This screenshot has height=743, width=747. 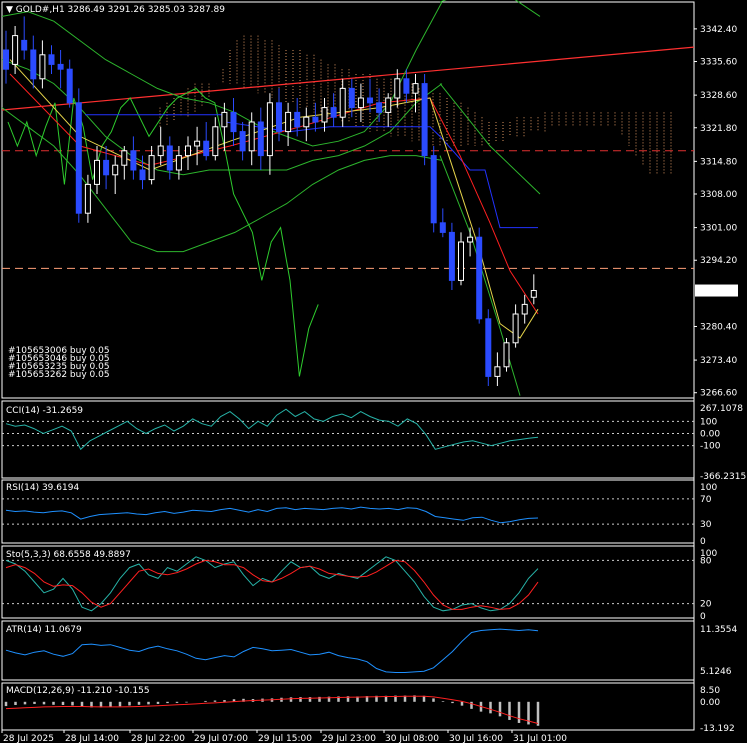 I want to click on current-price-box, so click(x=716, y=290).